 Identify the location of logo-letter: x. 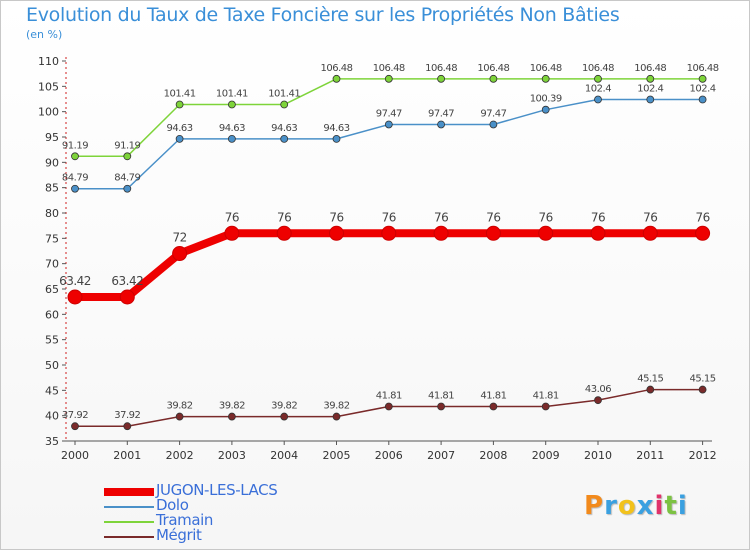
(645, 506).